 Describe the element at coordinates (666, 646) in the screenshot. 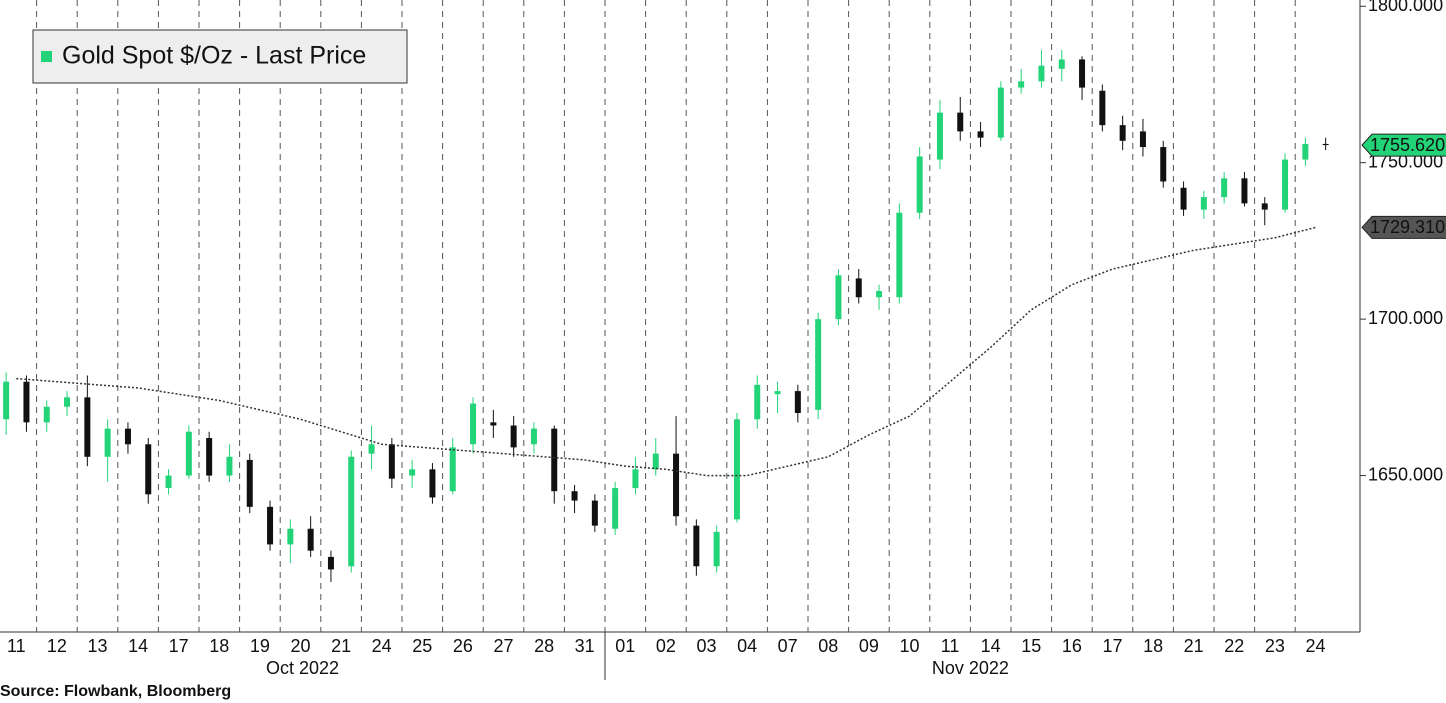

I see `x-tick-label: 02` at that location.